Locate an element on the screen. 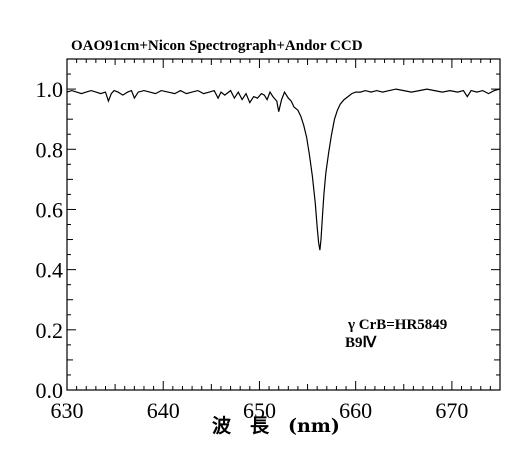  x-tick-label: 650 is located at coordinates (259, 410).